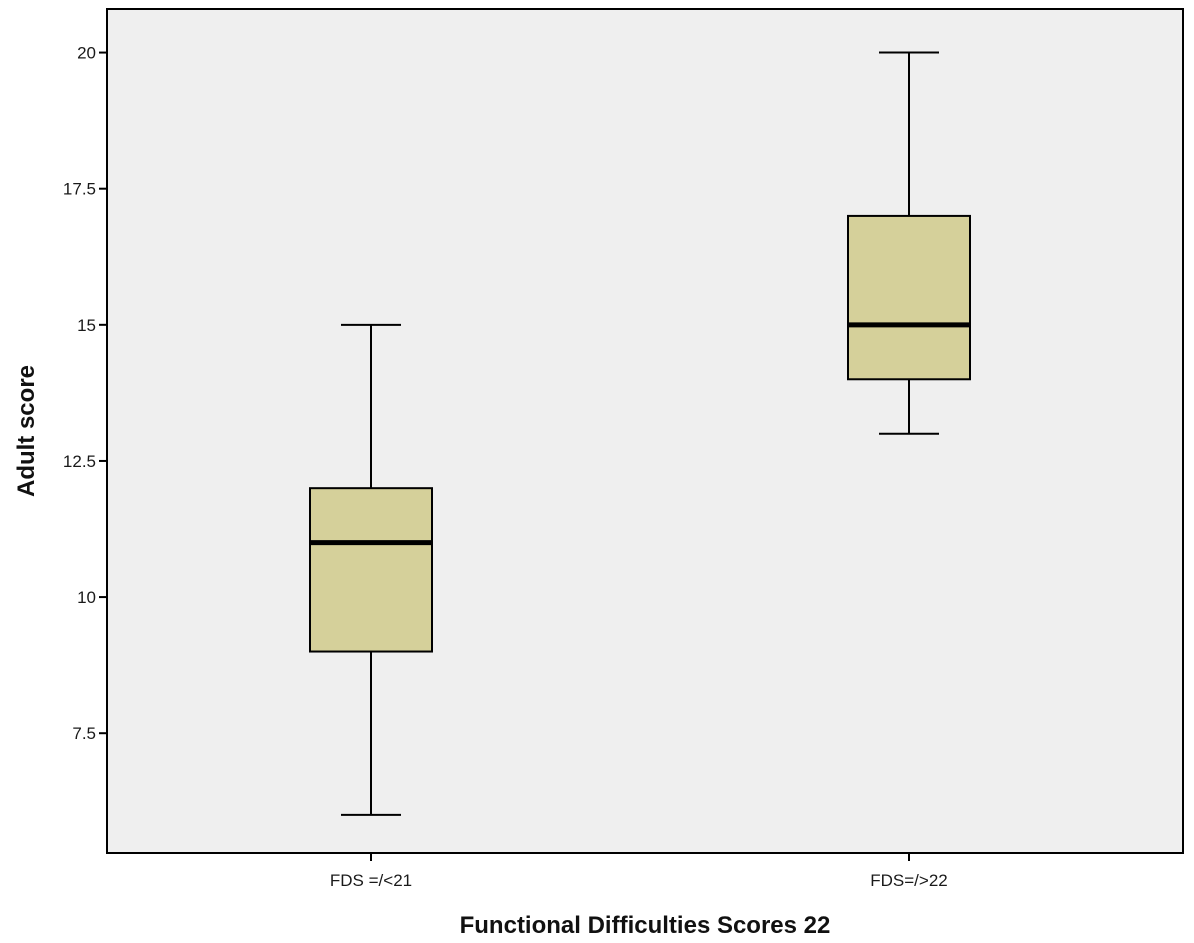 Image resolution: width=1194 pixels, height=943 pixels. What do you see at coordinates (86, 53) in the screenshot?
I see `y-tick-label: 20` at bounding box center [86, 53].